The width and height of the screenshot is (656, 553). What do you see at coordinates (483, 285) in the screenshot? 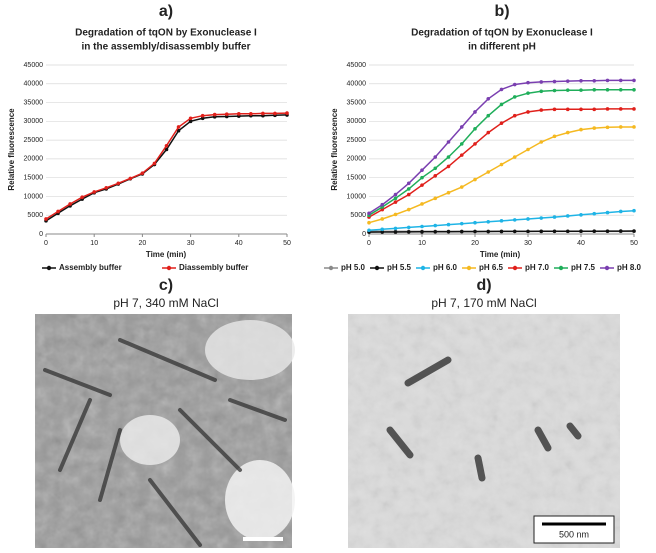
I see `panel-label: d)` at bounding box center [483, 285].